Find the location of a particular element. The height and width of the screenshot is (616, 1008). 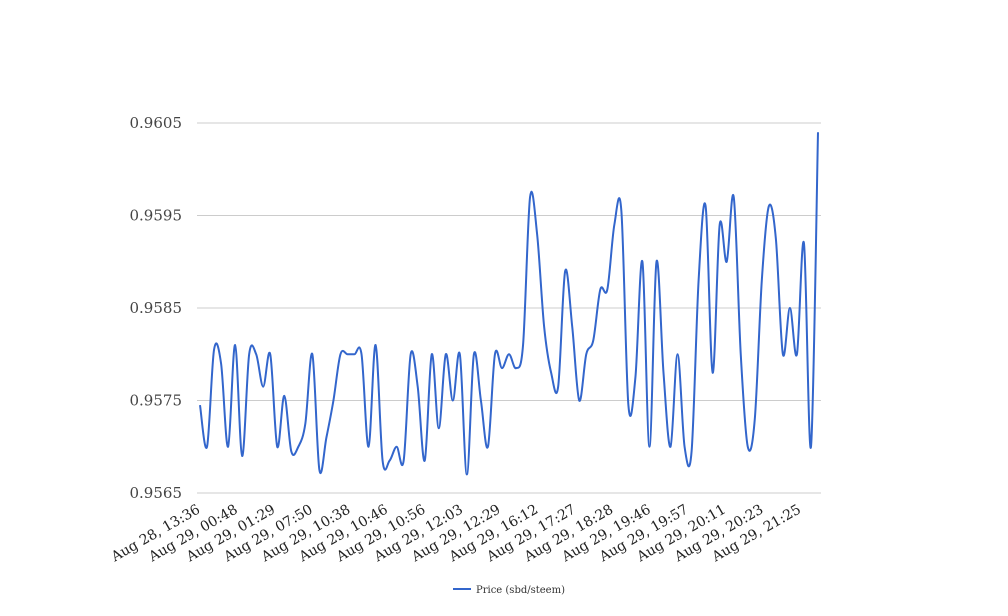

y-axis-ticks: 0.9565 0.9575 0.9585 0.9595 0.9605 is located at coordinates (156, 308).